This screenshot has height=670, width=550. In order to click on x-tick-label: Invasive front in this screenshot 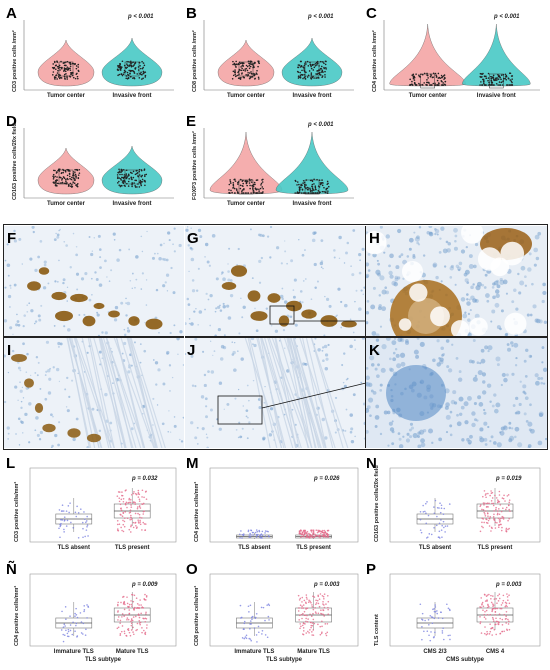, I will do `click(312, 96)`.